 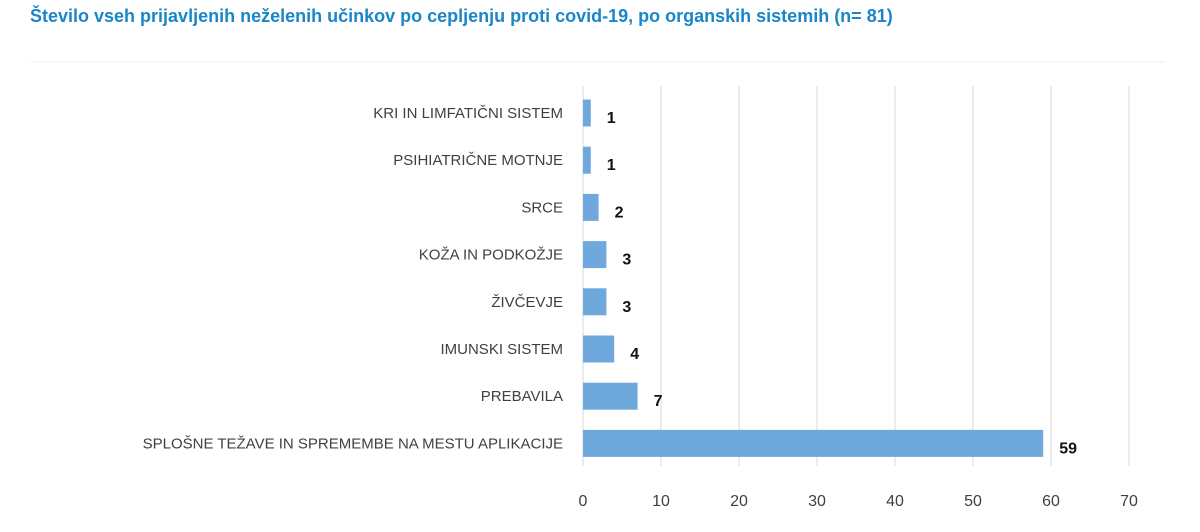 I want to click on x-tick-label: 0, so click(x=583, y=501).